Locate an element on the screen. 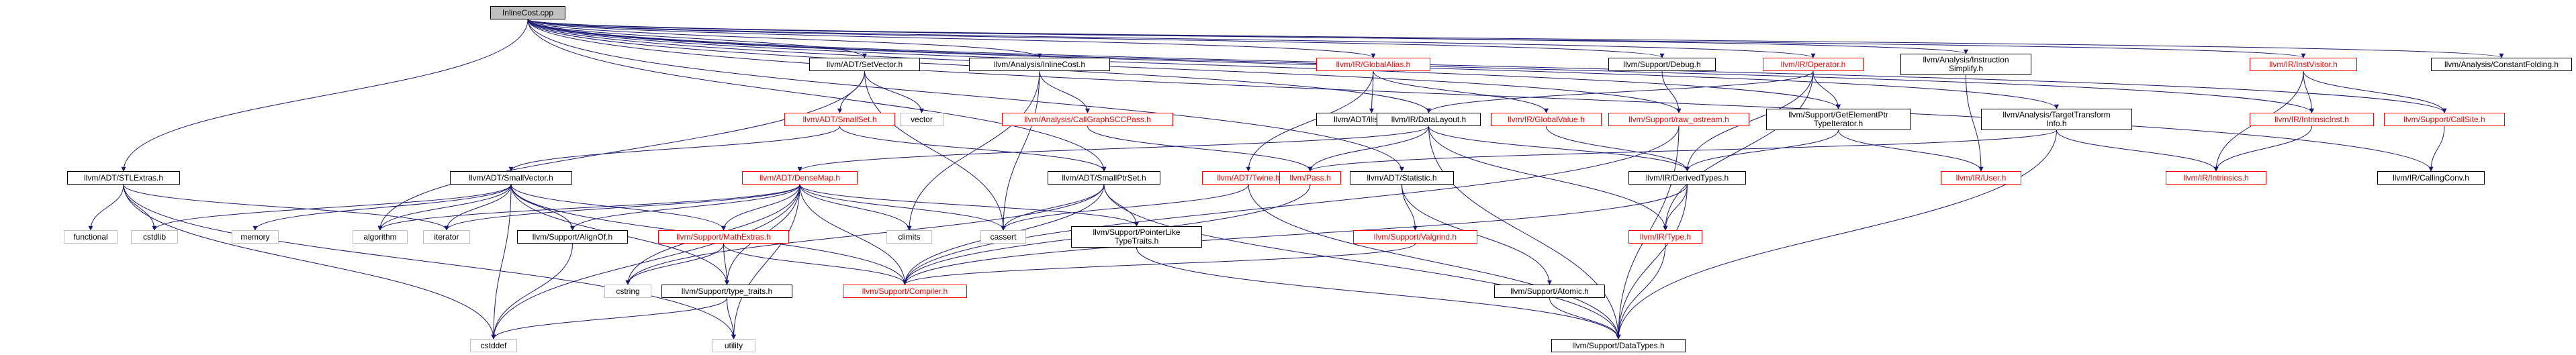  edge-root-to-globalalias is located at coordinates (951, 38).